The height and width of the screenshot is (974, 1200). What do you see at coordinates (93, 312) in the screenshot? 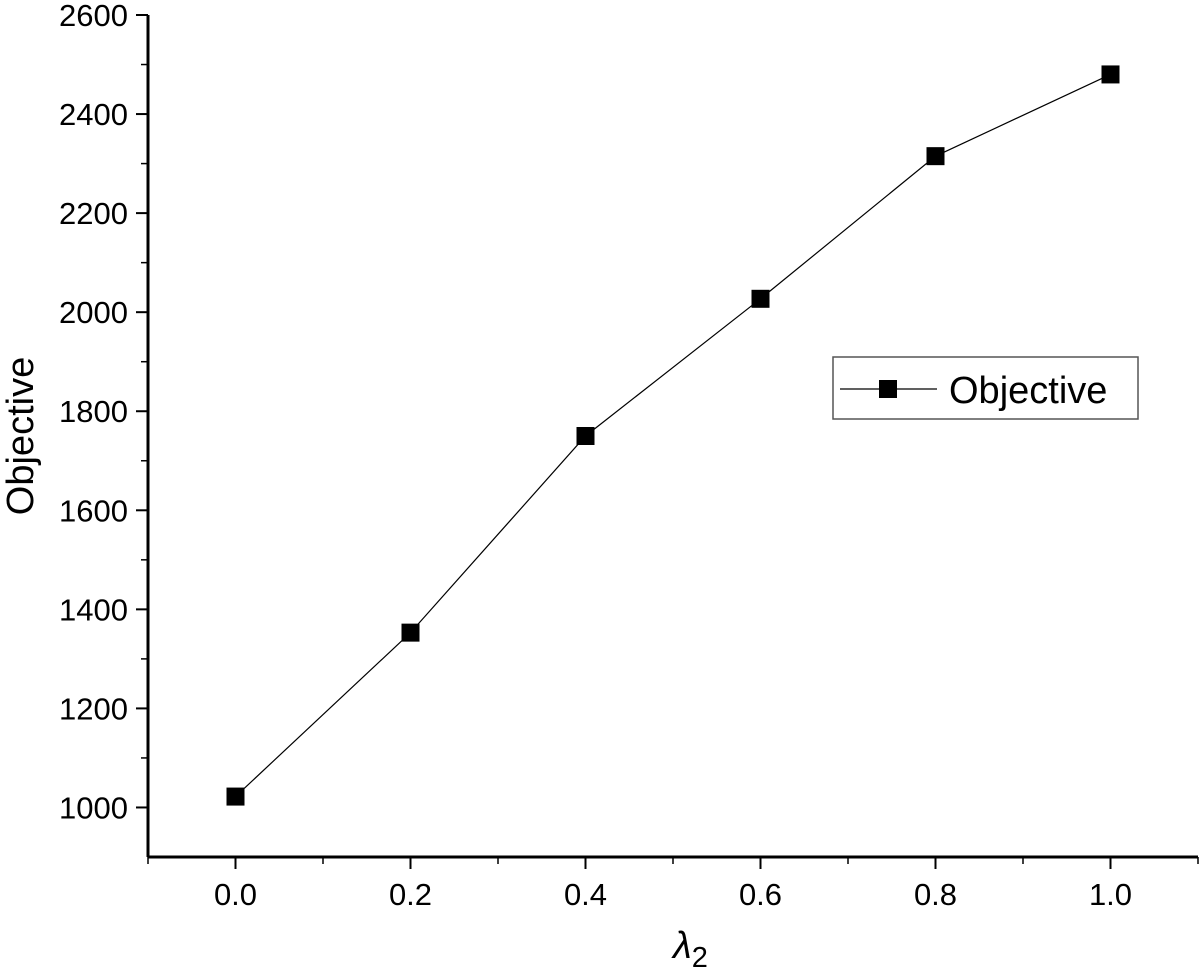
I see `y-tick-label: 2000` at bounding box center [93, 312].